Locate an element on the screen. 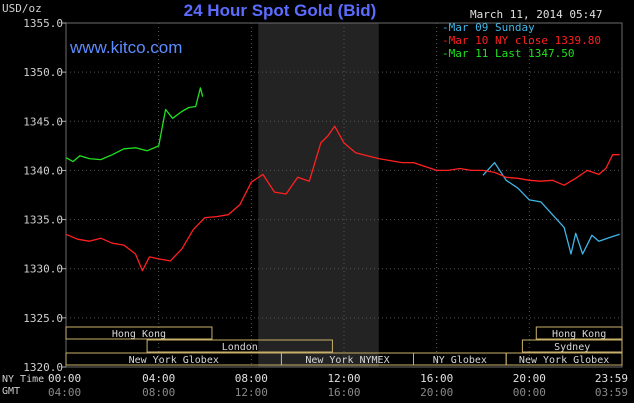 This screenshot has width=634, height=403. x-tick-label-gmt: 16:00 is located at coordinates (343, 392).